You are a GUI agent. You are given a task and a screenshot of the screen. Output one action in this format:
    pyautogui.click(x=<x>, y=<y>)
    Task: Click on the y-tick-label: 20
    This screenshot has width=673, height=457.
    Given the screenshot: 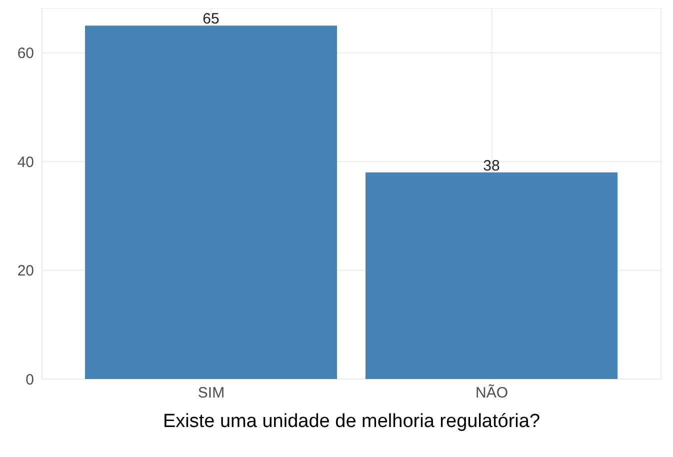 What is the action you would take?
    pyautogui.click(x=25, y=271)
    